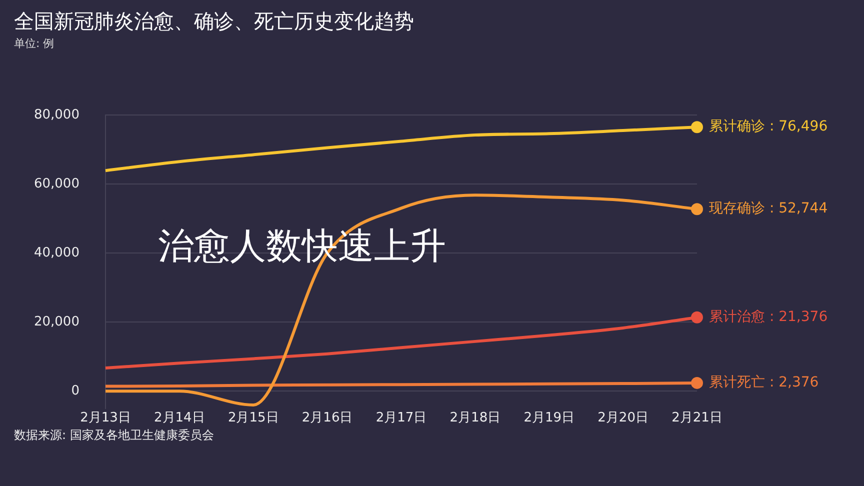 Image resolution: width=864 pixels, height=486 pixels. Describe the element at coordinates (105, 418) in the screenshot. I see `x-tick-label: 2月13日` at that location.